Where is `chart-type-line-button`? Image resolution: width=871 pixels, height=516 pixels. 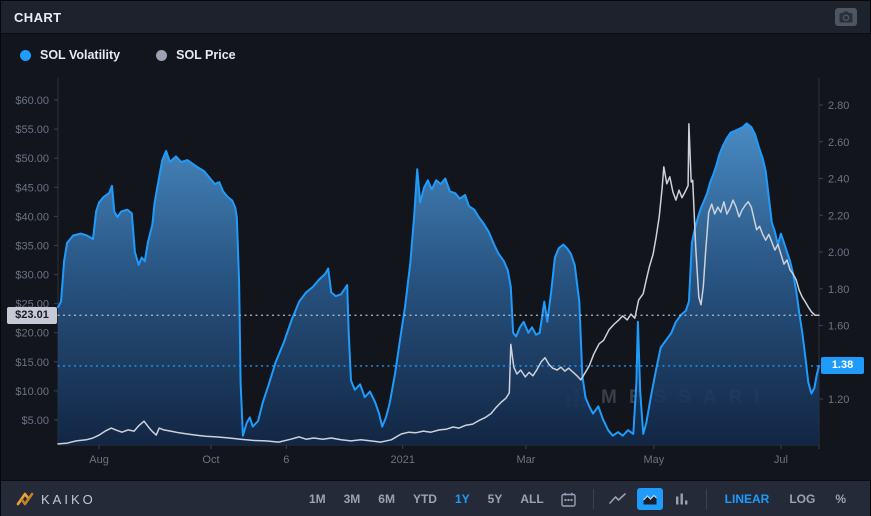
chart-type-line-button is located at coordinates (618, 499).